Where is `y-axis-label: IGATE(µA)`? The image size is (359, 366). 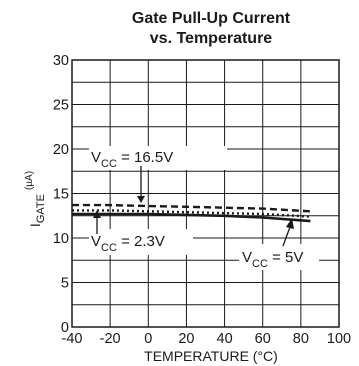
y-axis-label: IGATE(µA) is located at coordinates (35, 199).